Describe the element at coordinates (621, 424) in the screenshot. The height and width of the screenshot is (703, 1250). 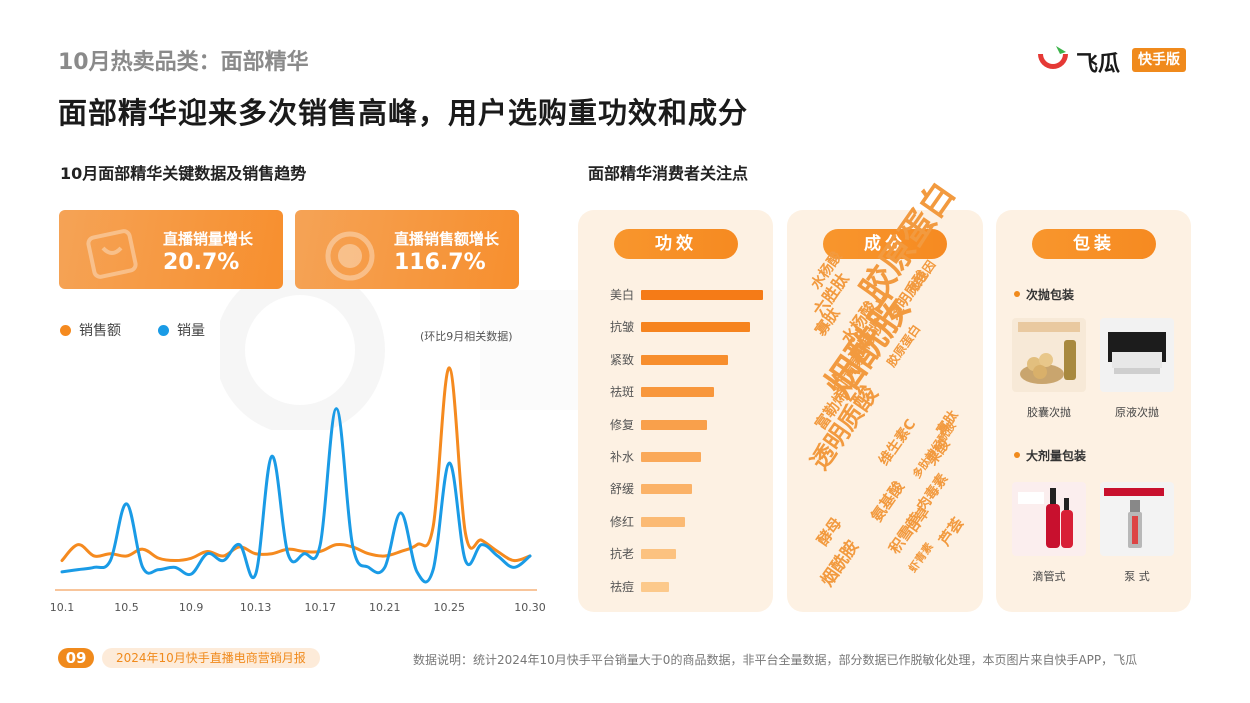
I see `bar-label: 修复` at that location.